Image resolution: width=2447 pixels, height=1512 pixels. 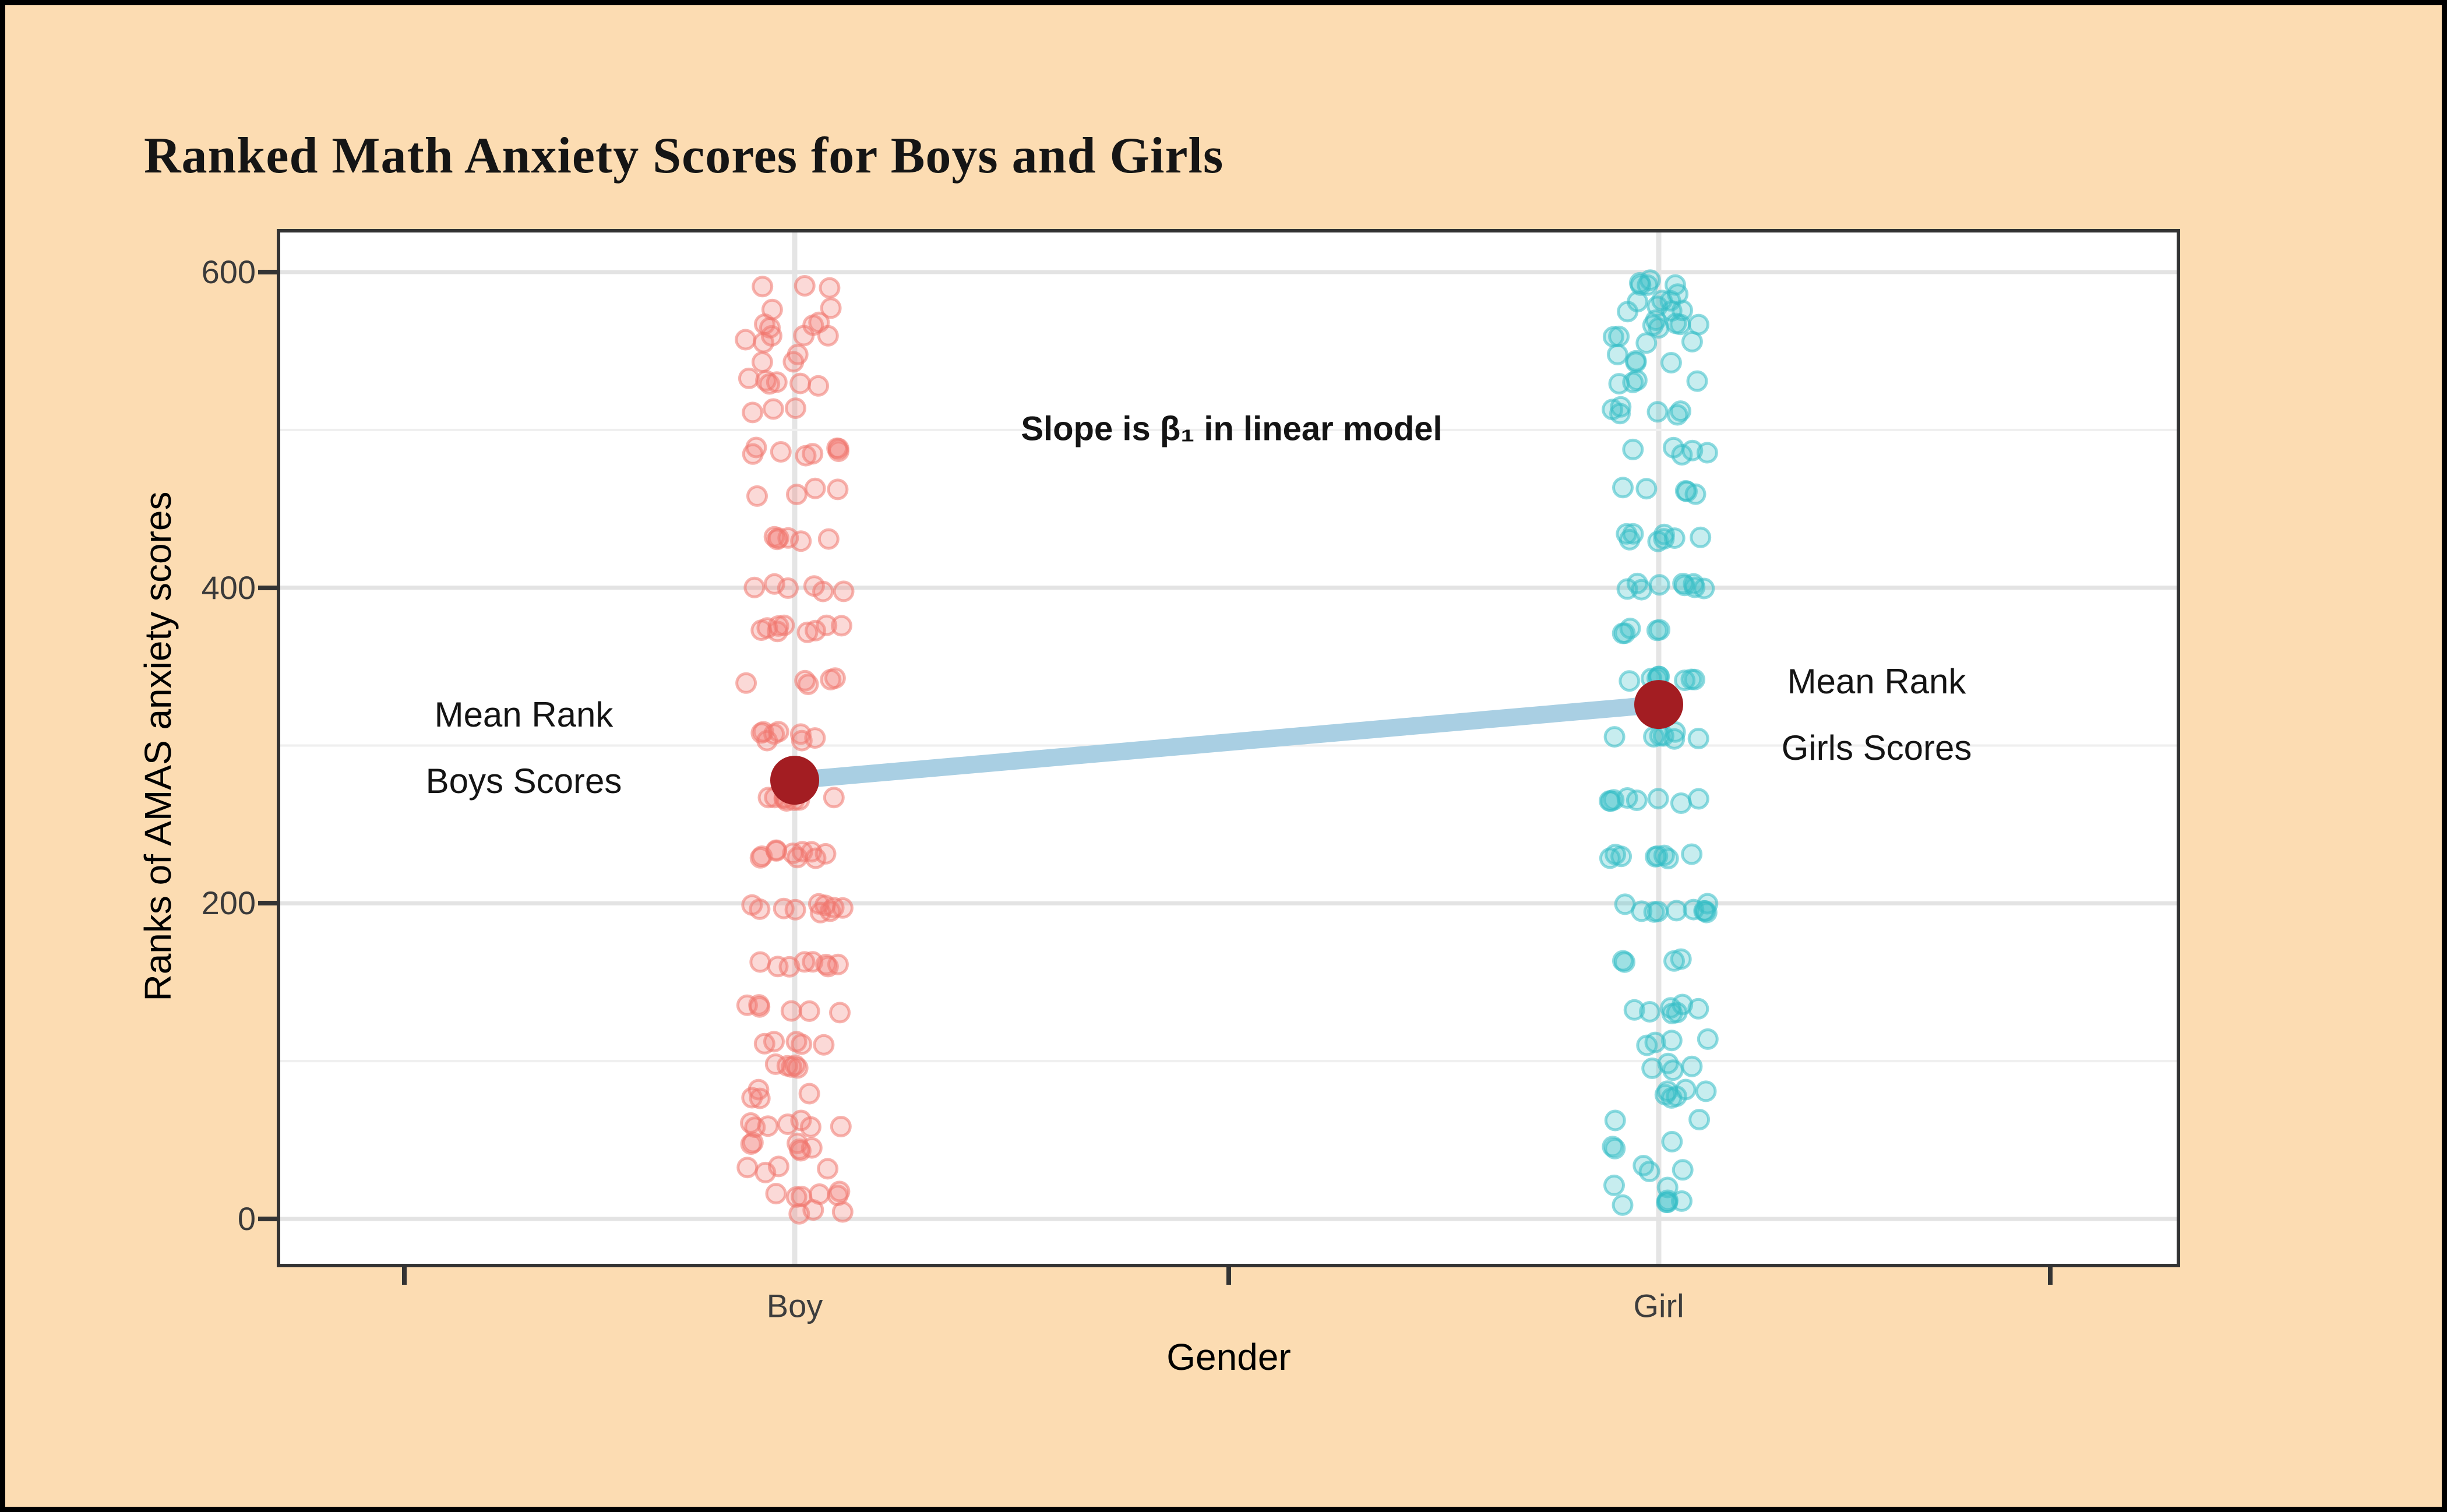 What do you see at coordinates (228, 587) in the screenshot?
I see `y-tick-label-400: 400` at bounding box center [228, 587].